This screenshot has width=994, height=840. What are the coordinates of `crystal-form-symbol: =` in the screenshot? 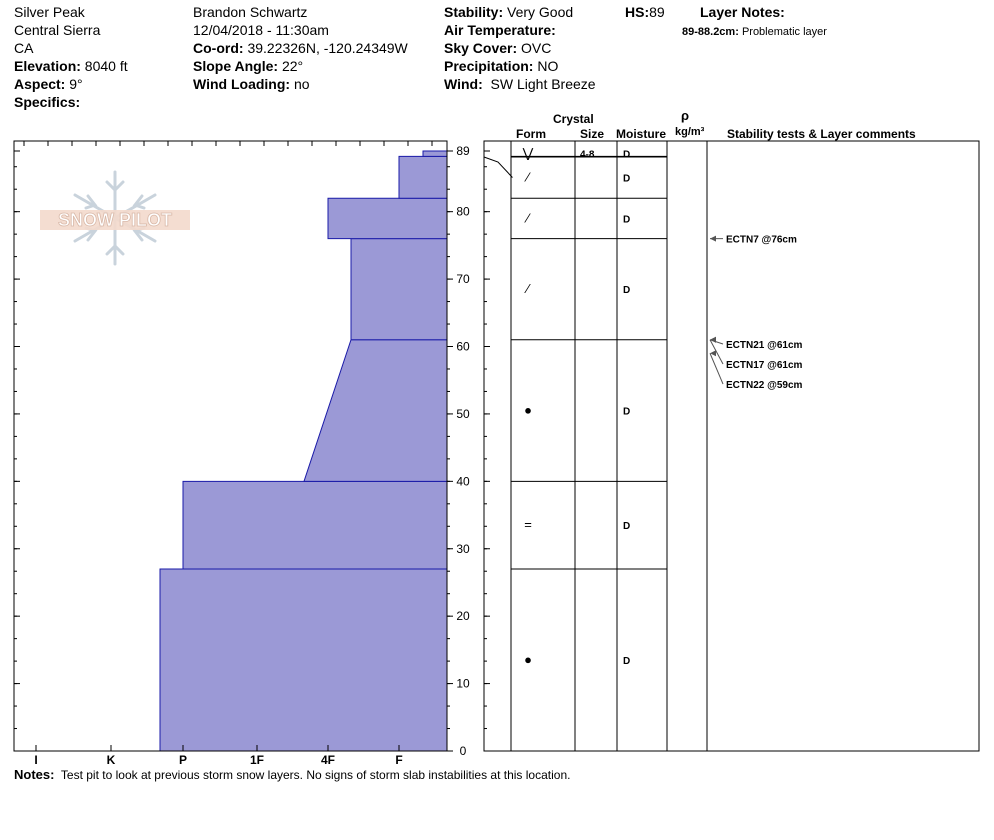 It's located at (528, 524).